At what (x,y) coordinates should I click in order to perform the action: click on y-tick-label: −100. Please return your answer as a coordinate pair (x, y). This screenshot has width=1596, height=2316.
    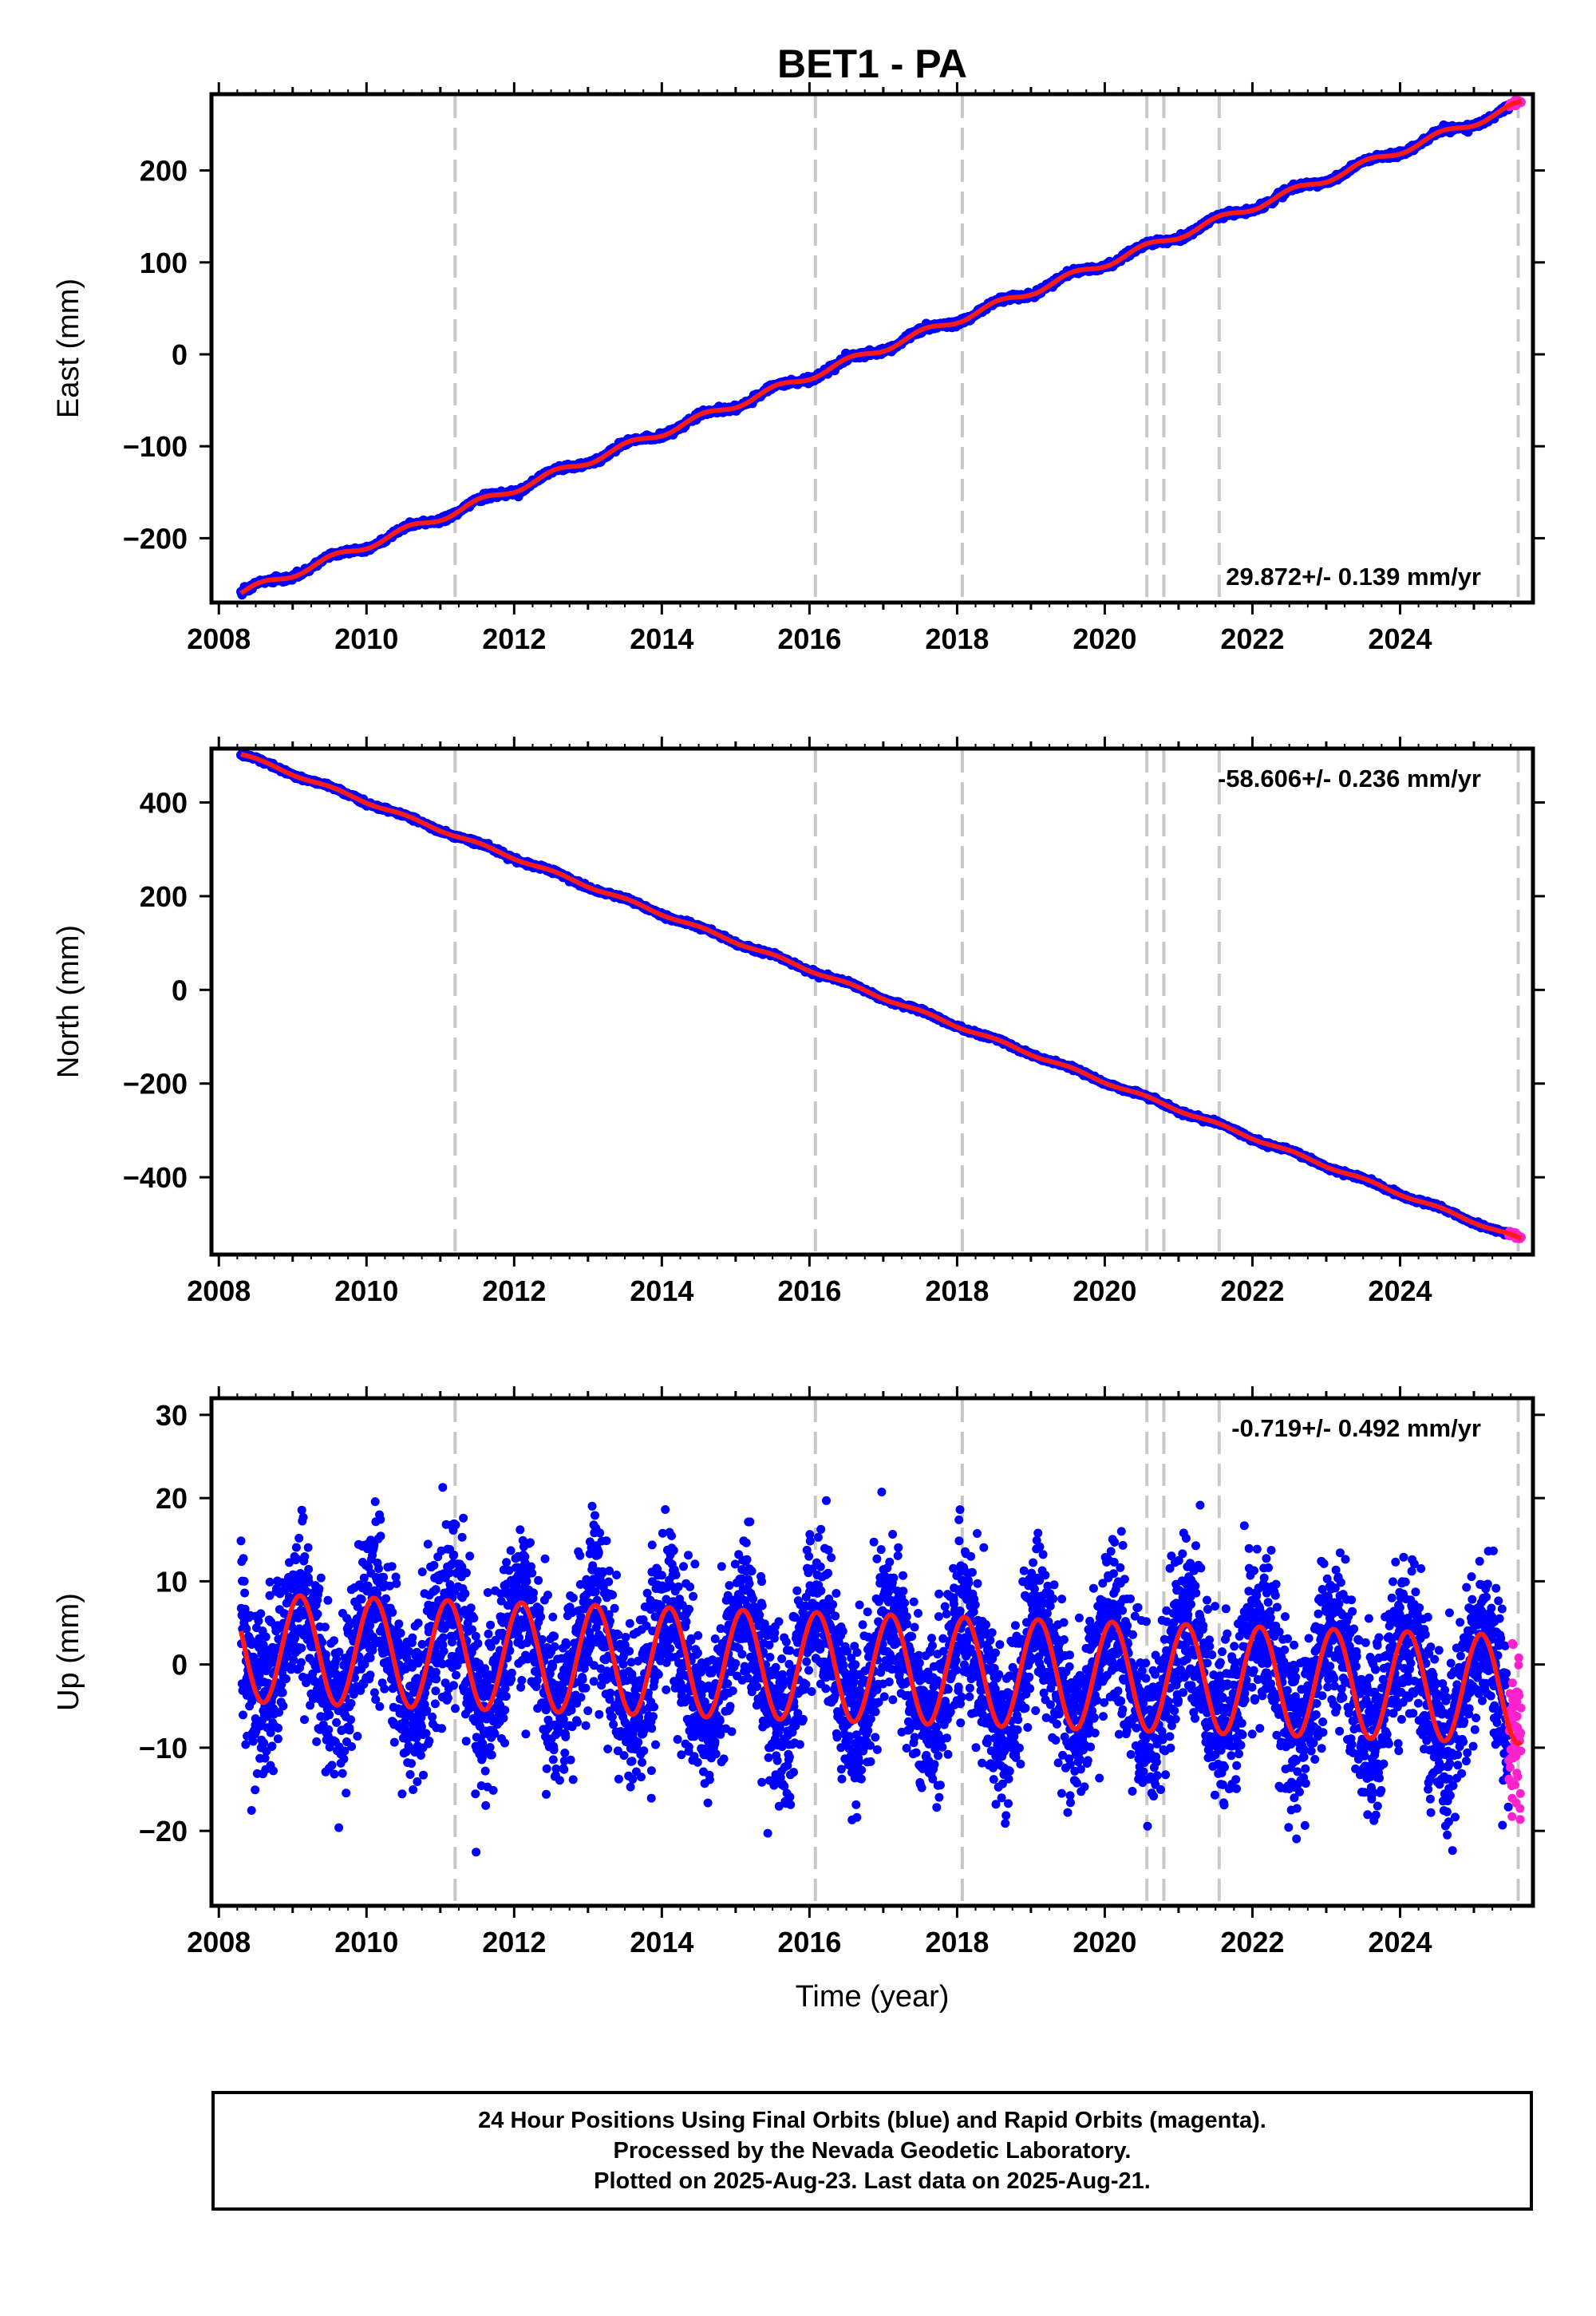
    Looking at the image, I should click on (155, 446).